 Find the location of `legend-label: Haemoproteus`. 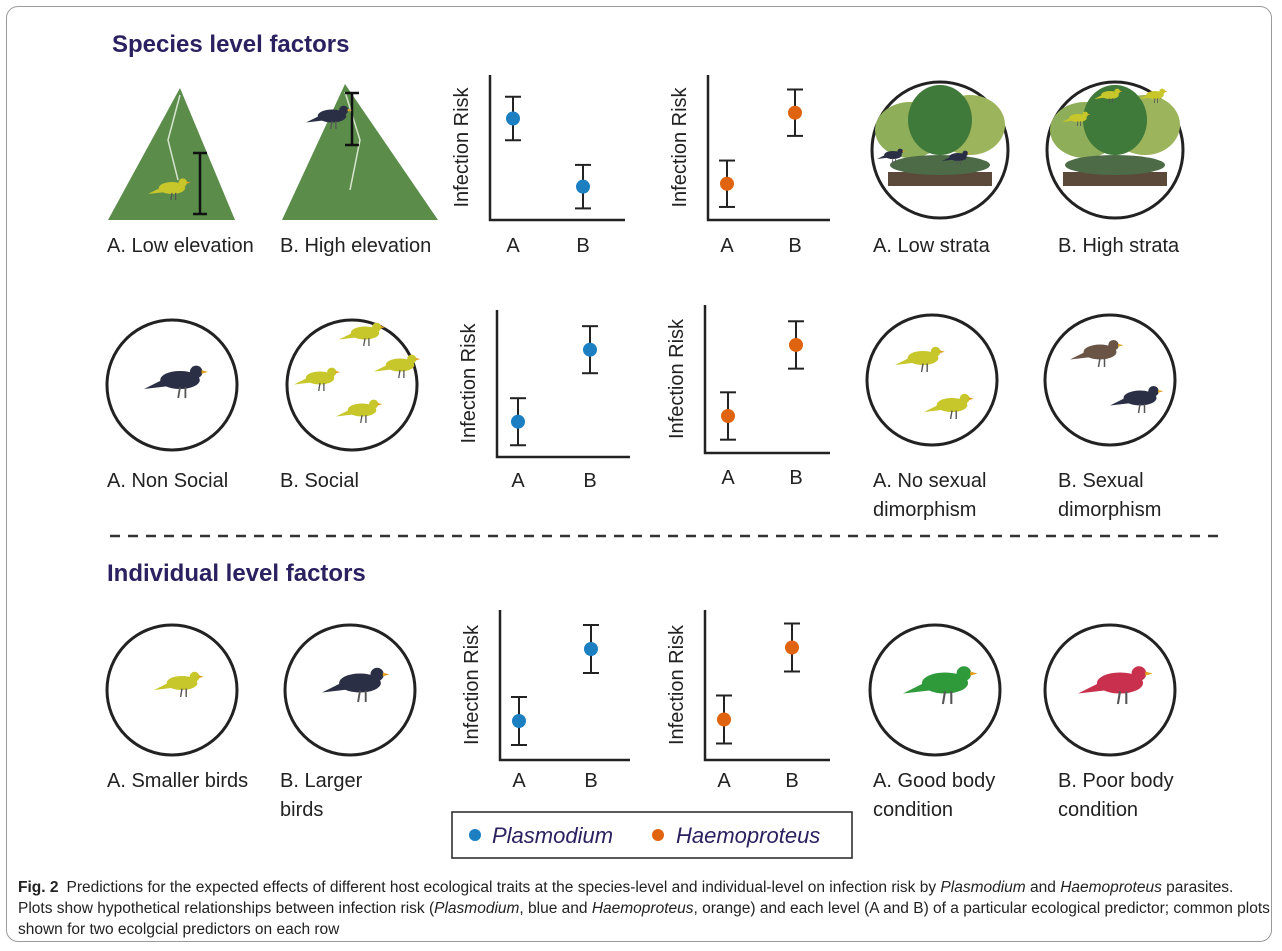

legend-label: Haemoproteus is located at coordinates (748, 835).